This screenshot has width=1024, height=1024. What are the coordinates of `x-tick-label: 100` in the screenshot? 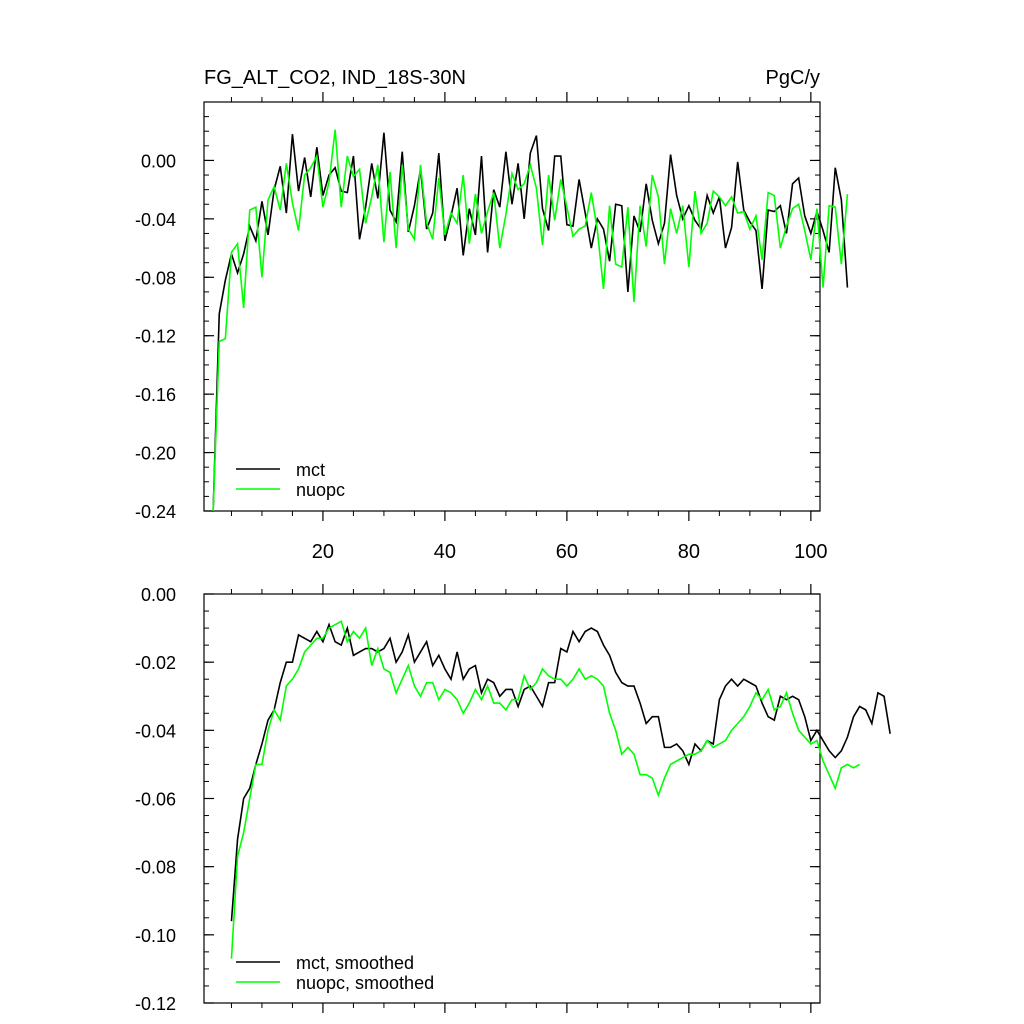 It's located at (810, 552).